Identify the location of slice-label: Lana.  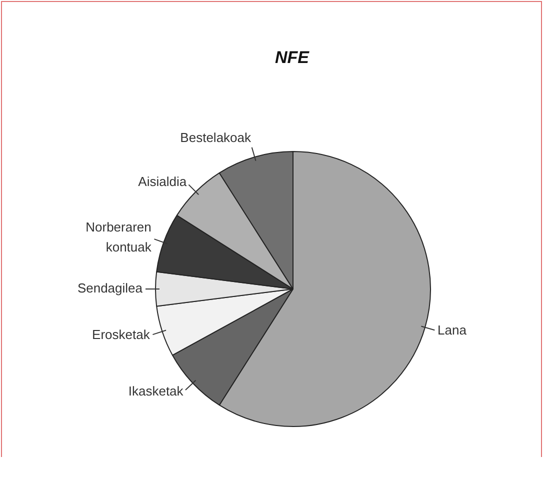
(453, 330).